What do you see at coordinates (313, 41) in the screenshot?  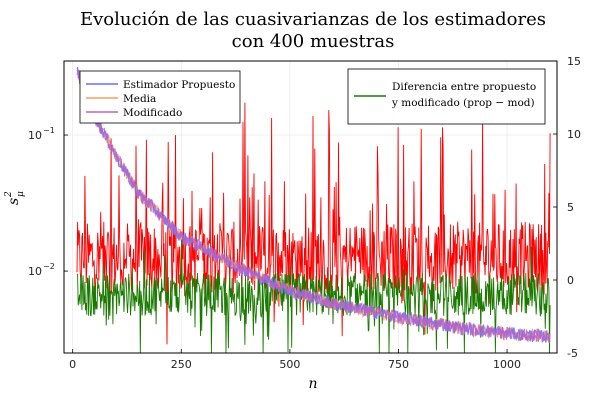 I see `chart-title-line-2: con 400 muestras` at bounding box center [313, 41].